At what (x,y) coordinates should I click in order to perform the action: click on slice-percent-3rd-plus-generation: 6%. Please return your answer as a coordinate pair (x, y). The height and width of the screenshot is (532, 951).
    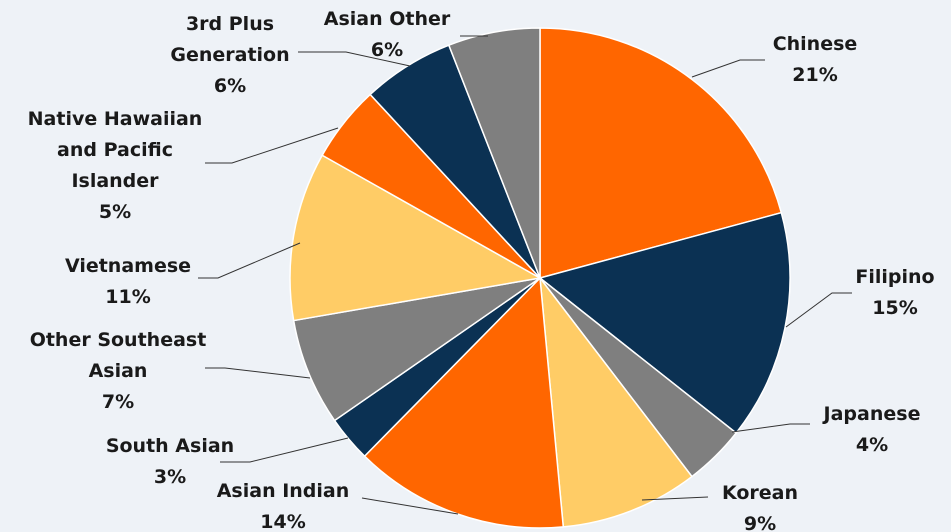
    Looking at the image, I should click on (230, 86).